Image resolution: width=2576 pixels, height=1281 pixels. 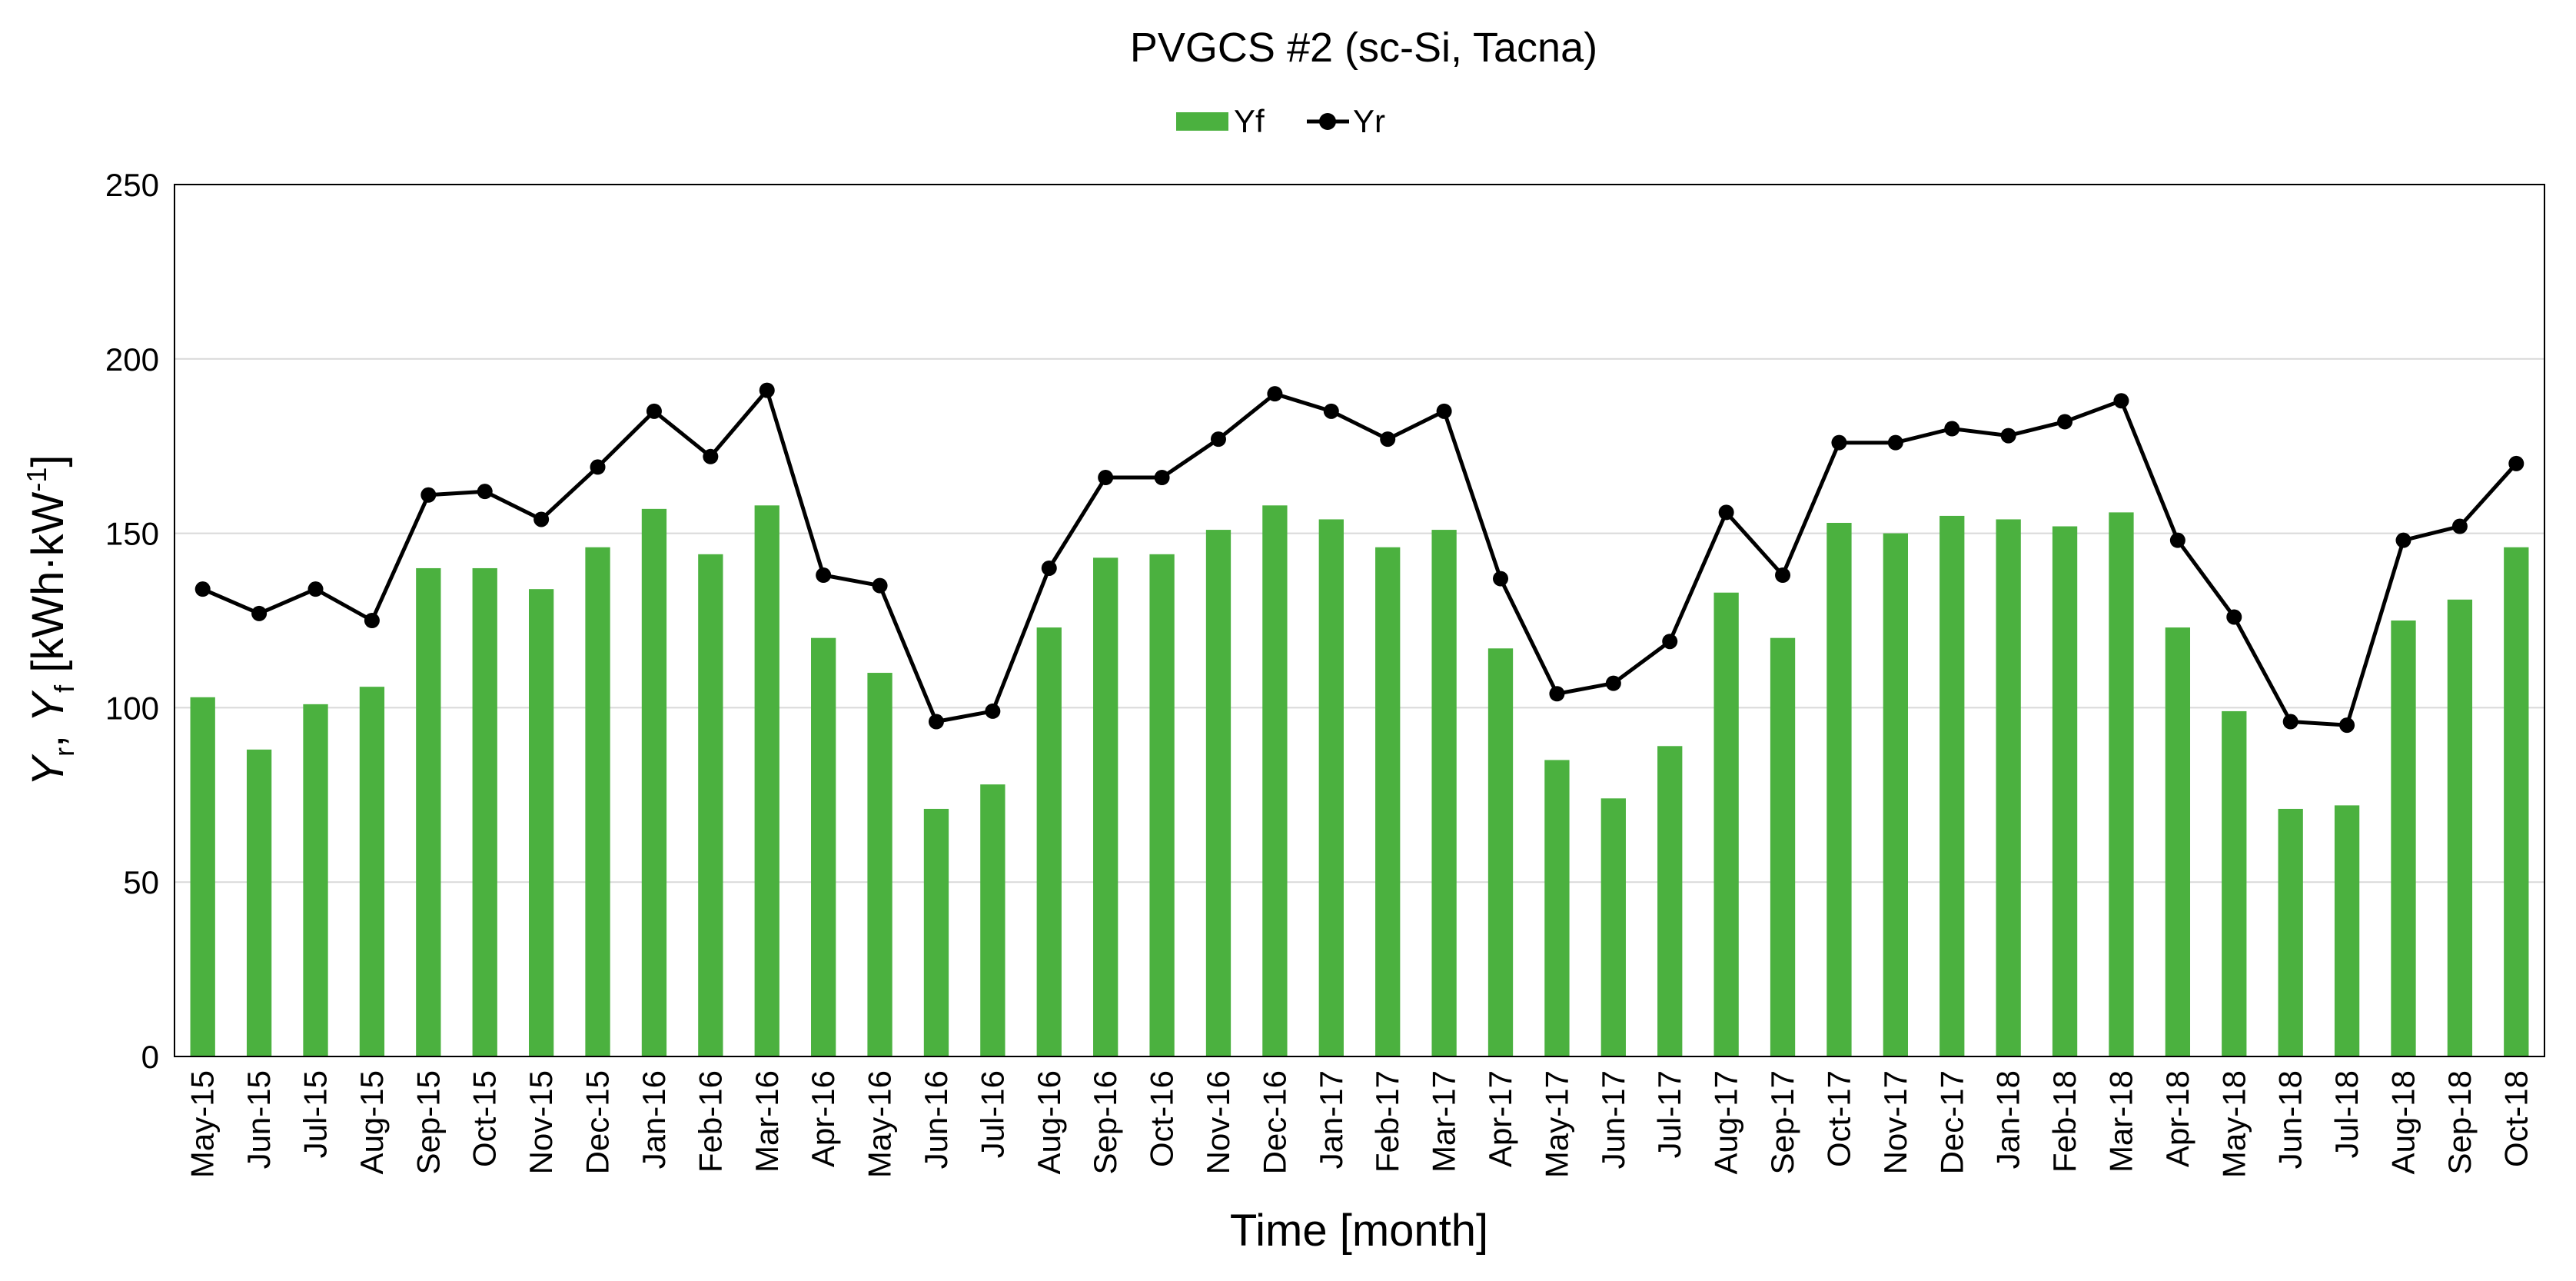 What do you see at coordinates (36, 479) in the screenshot?
I see `y-axis-title-exponent: -1` at bounding box center [36, 479].